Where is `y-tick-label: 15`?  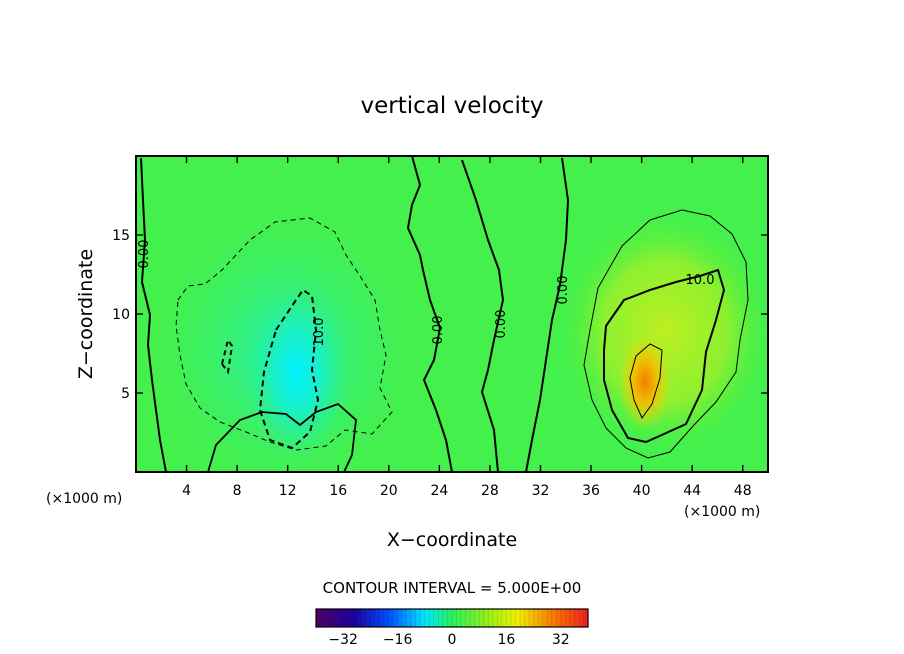 y-tick-label: 15 is located at coordinates (121, 236).